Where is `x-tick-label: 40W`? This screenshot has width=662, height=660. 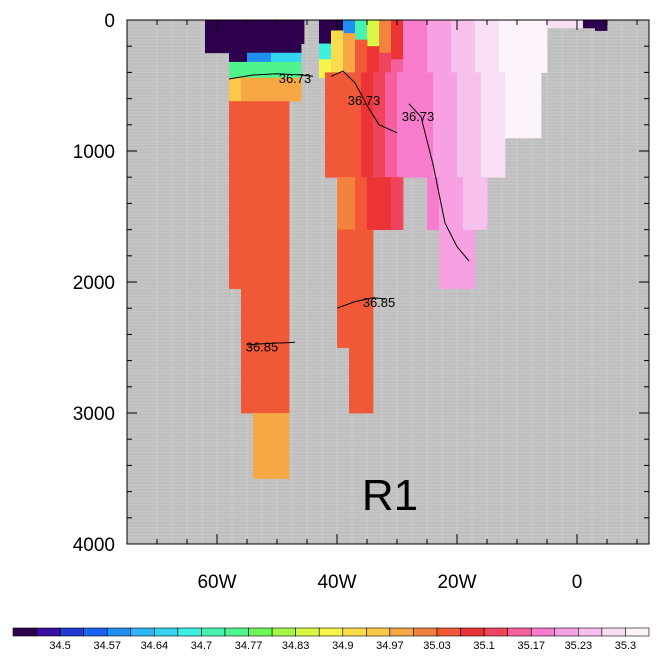 x-tick-label: 40W is located at coordinates (336, 582).